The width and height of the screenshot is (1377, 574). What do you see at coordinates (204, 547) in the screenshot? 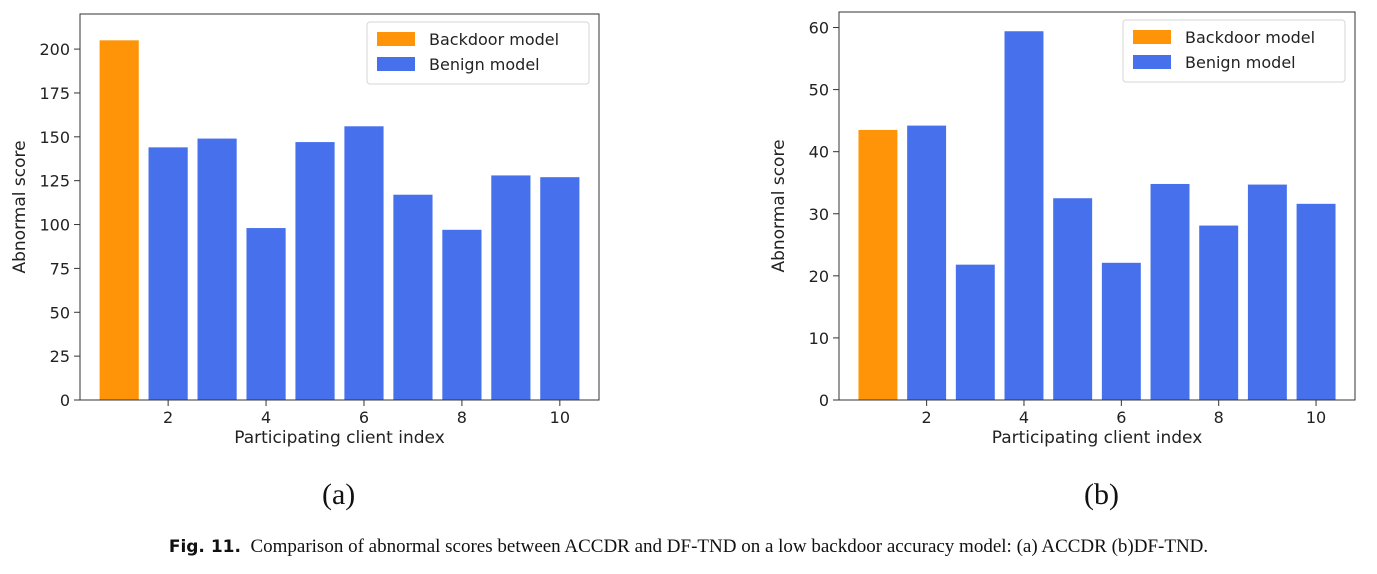
I see `caption-prefix: Fig. 11.` at bounding box center [204, 547].